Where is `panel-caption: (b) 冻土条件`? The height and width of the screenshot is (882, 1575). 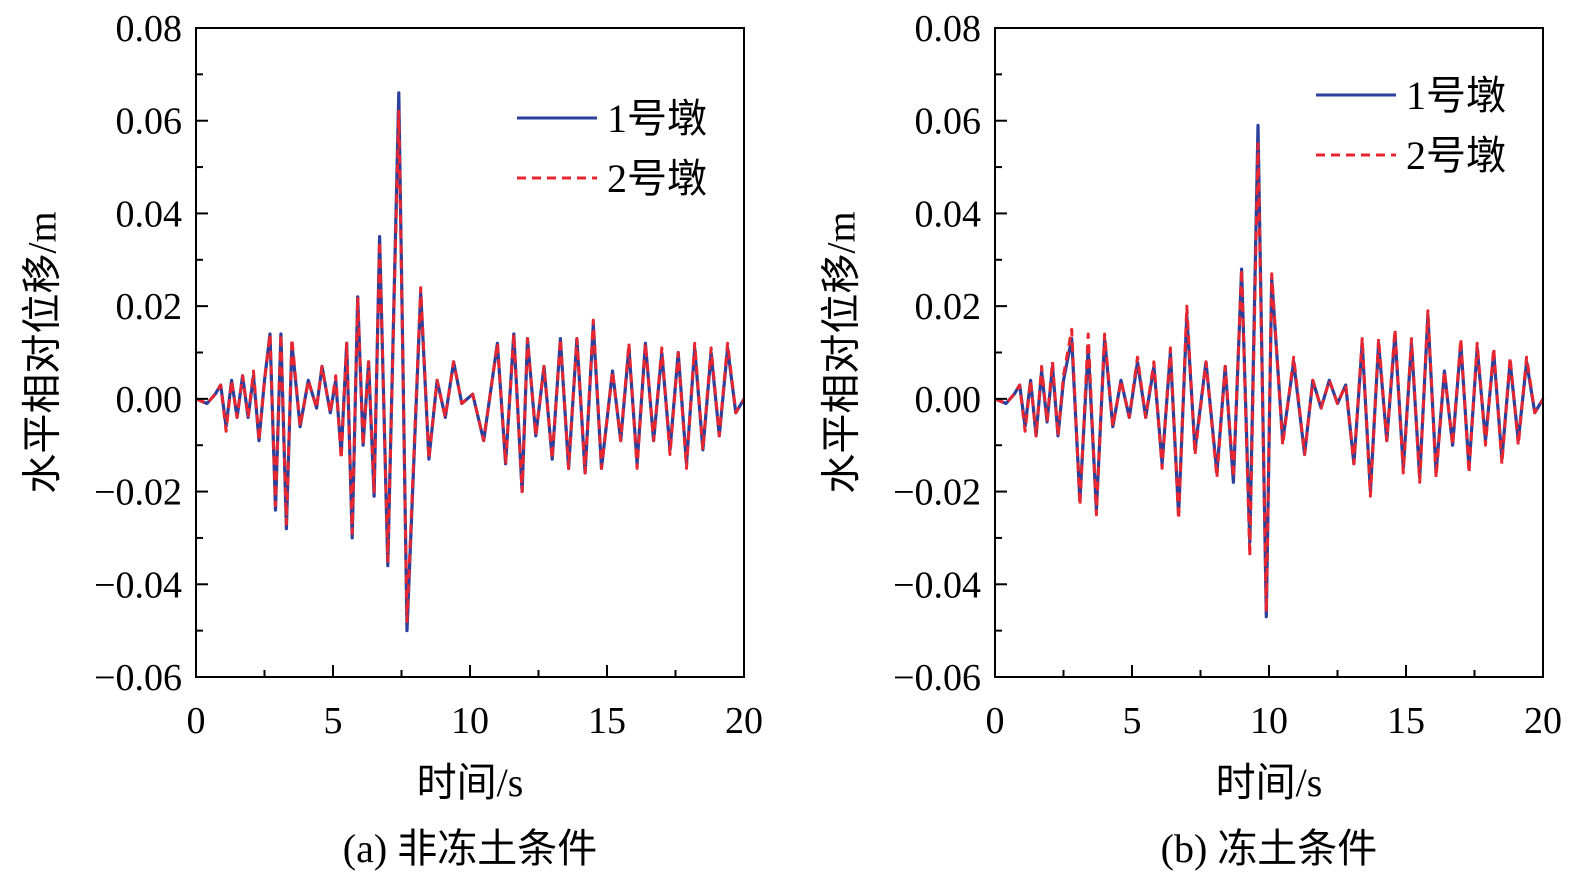 panel-caption: (b) 冻土条件 is located at coordinates (1269, 848).